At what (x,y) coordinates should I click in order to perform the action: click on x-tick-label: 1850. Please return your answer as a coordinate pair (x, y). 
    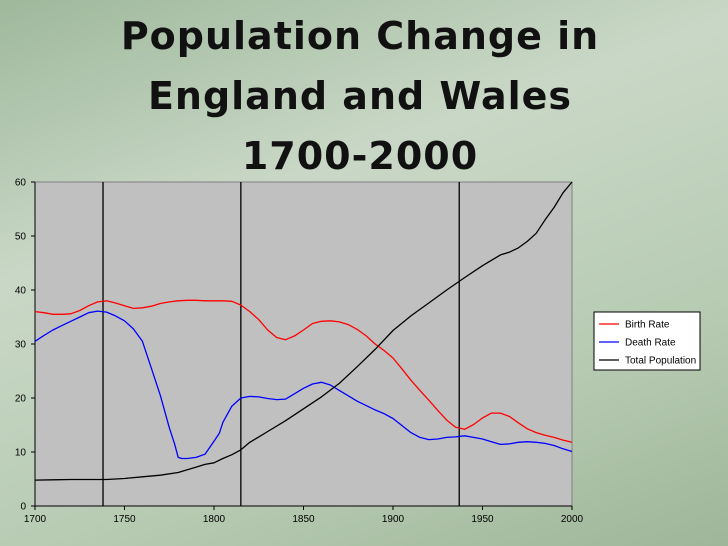
    Looking at the image, I should click on (303, 519).